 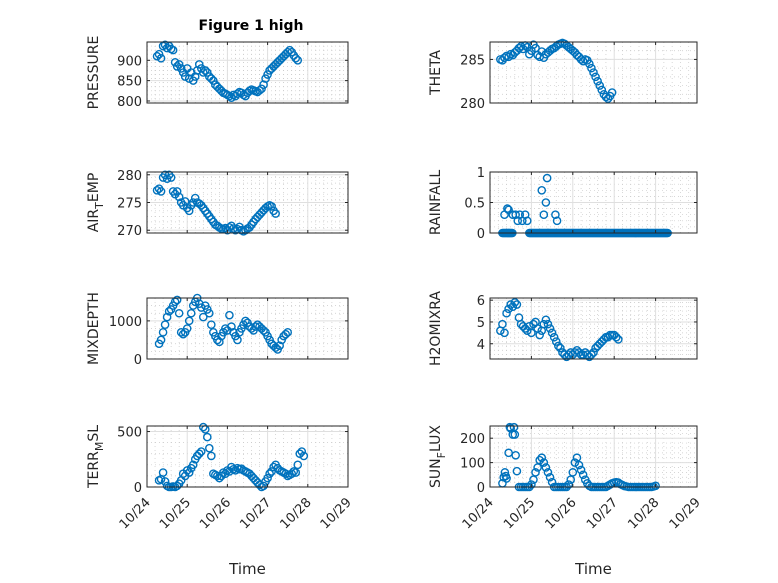 I want to click on y-axis-label: H2OMIXRA, so click(x=436, y=328).